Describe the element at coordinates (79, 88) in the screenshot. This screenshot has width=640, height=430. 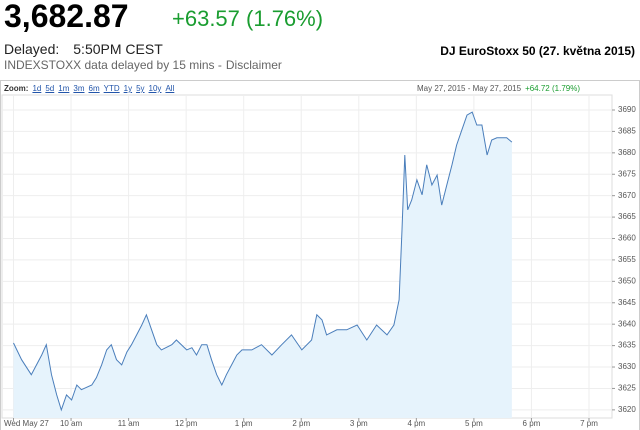
I see `zoom-option: 3m` at that location.